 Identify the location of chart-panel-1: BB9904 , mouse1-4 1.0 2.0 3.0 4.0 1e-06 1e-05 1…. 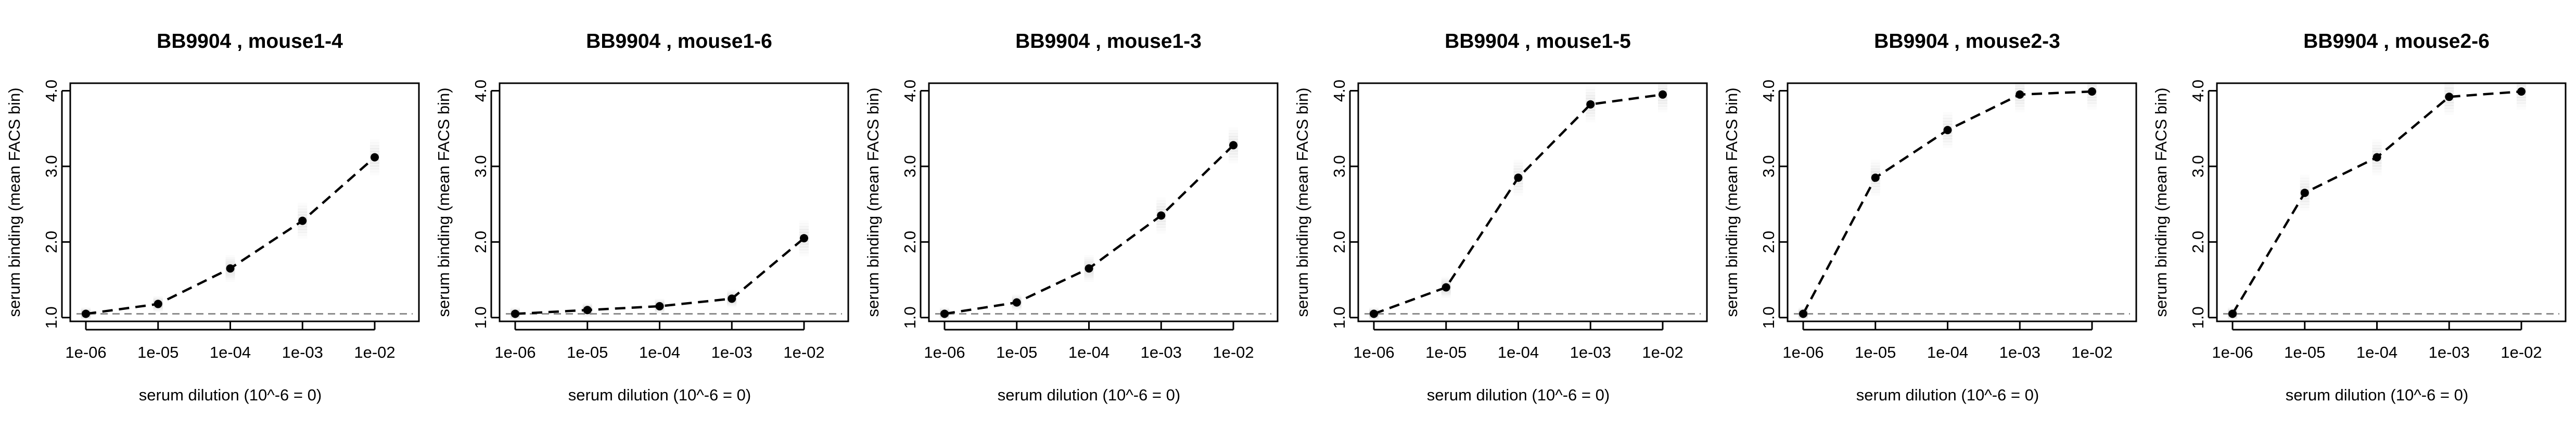
(212, 217).